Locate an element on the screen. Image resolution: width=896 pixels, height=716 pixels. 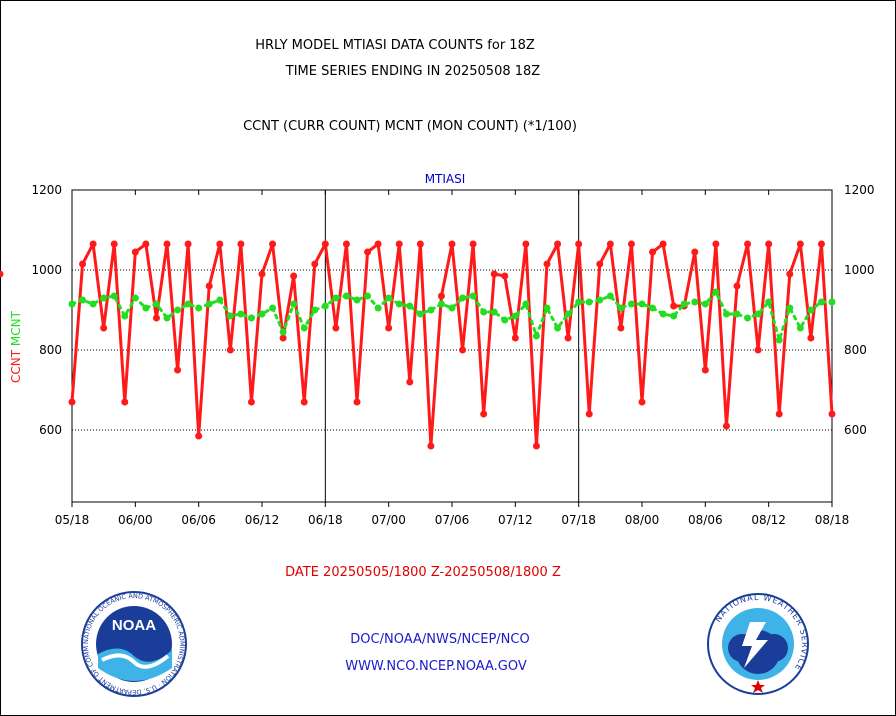
x-tick-label: 06/12 is located at coordinates (262, 520).